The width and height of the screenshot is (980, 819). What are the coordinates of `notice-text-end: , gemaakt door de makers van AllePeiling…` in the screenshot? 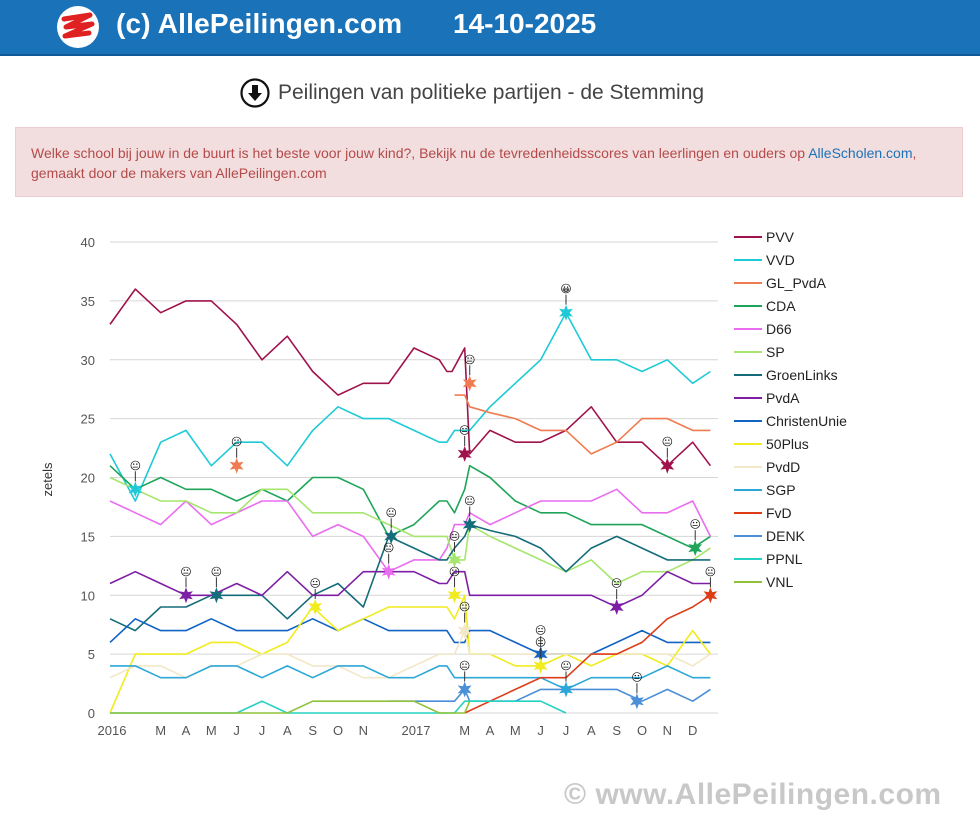 It's located at (474, 163).